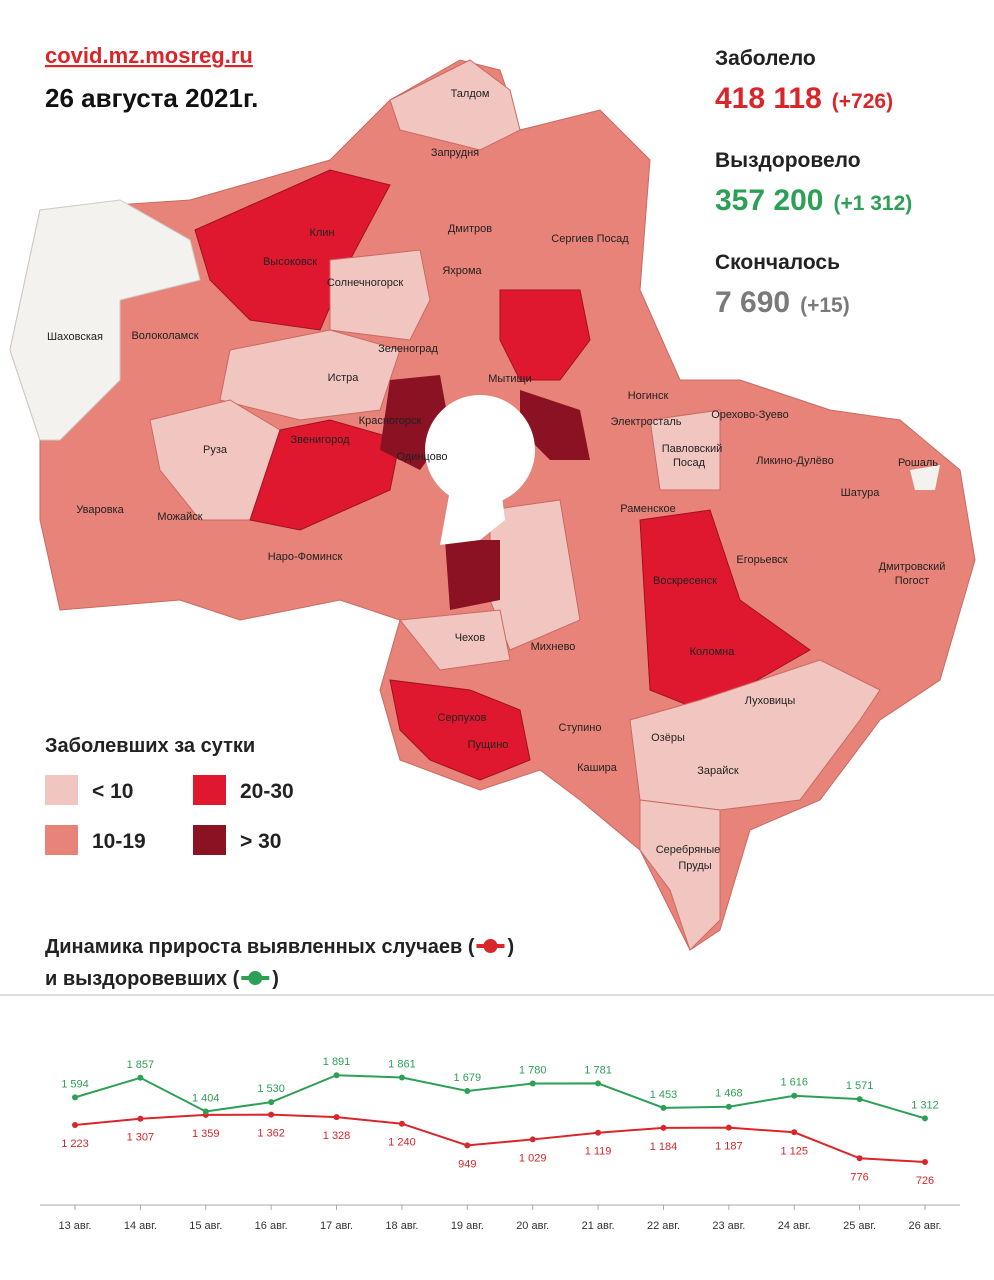 The height and width of the screenshot is (1280, 994). What do you see at coordinates (648, 396) in the screenshot?
I see `map-label: Ногинск` at bounding box center [648, 396].